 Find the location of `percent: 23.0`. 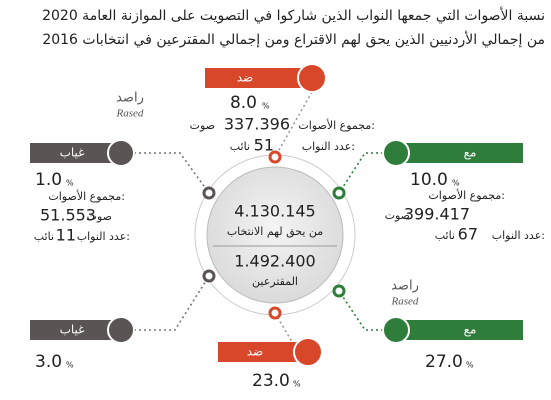

percent: 23.0 is located at coordinates (271, 381).